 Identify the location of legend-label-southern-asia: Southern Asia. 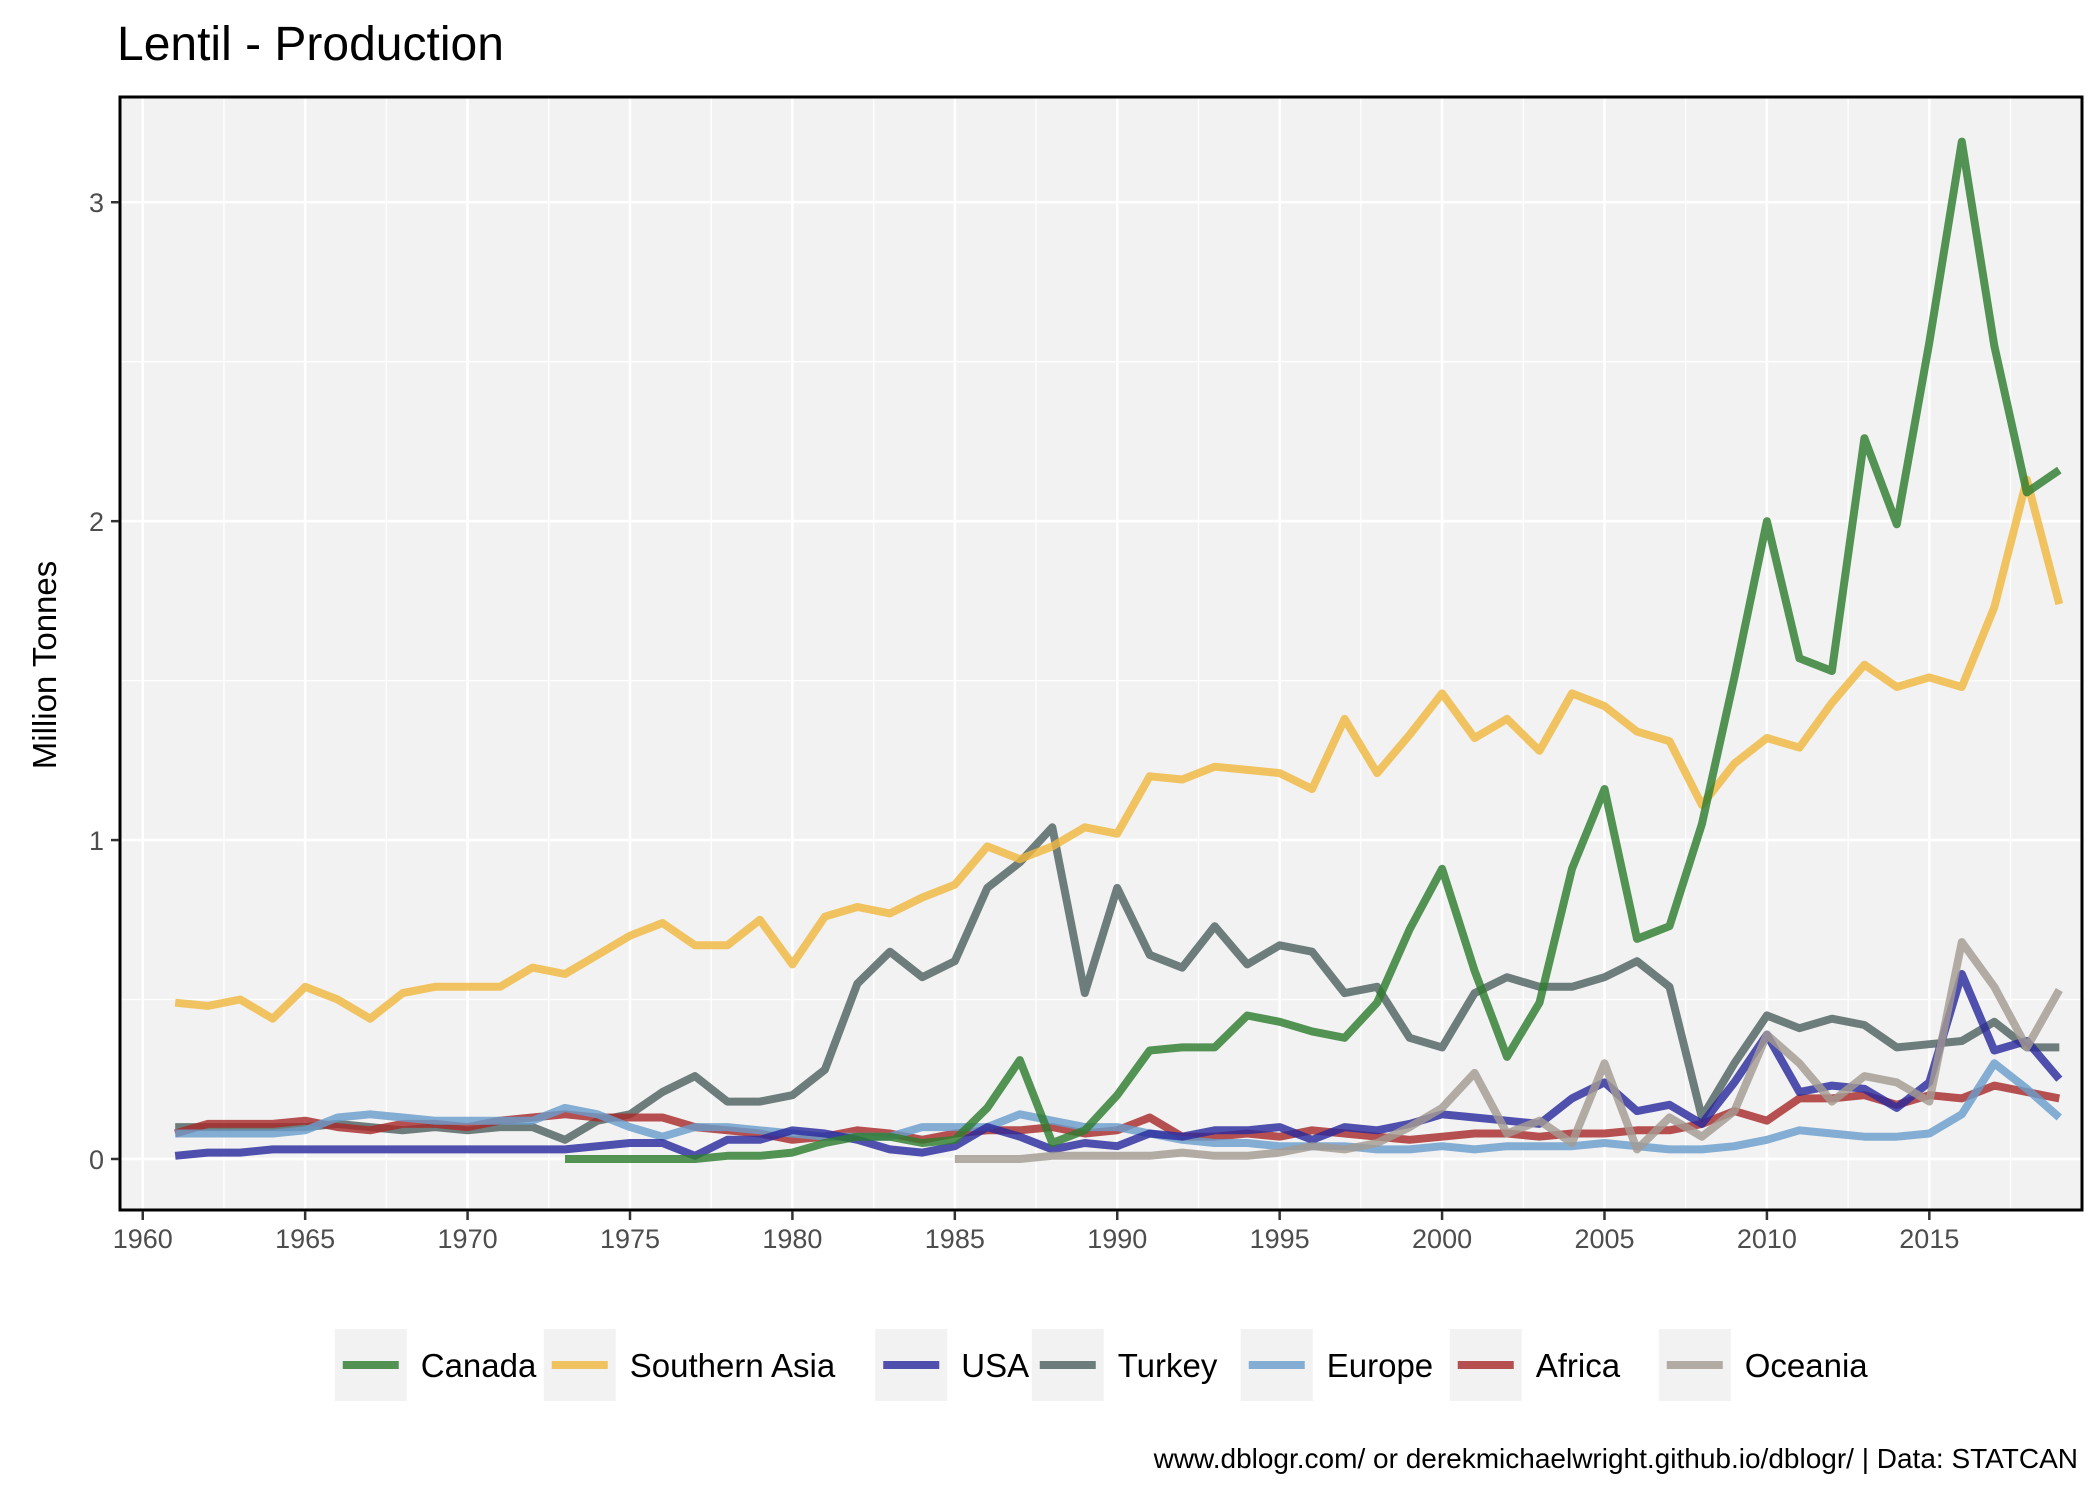
(733, 1365).